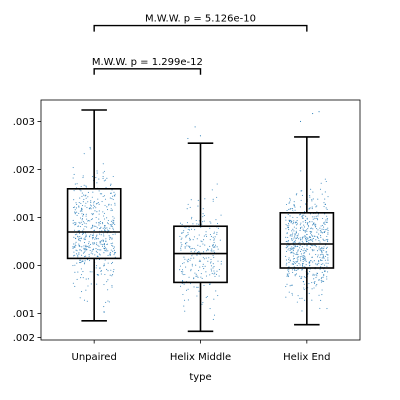  Describe the element at coordinates (200, 377) in the screenshot. I see `x-axis-label: type` at that location.